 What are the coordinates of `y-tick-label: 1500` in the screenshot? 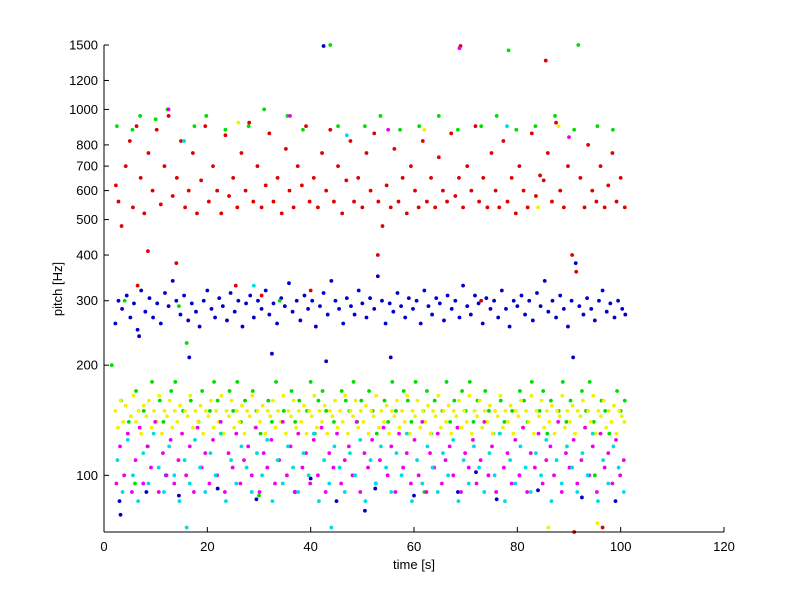 It's located at (83, 45).